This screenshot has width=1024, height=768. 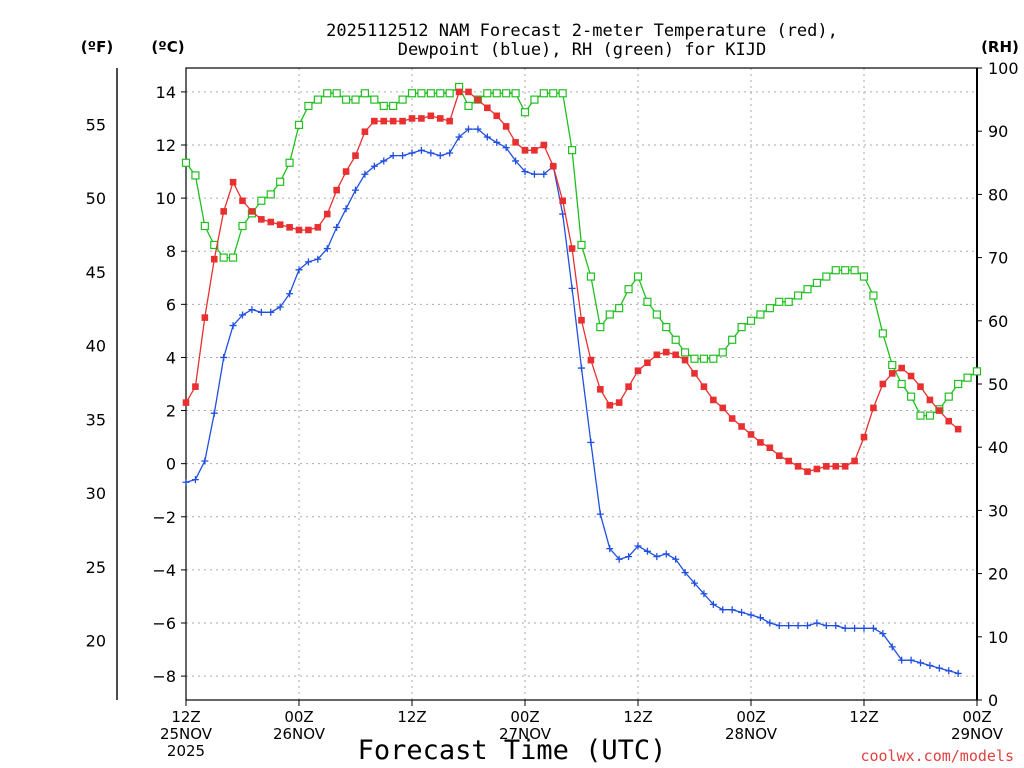 I want to click on rh-tick-label: 60, so click(x=998, y=321).